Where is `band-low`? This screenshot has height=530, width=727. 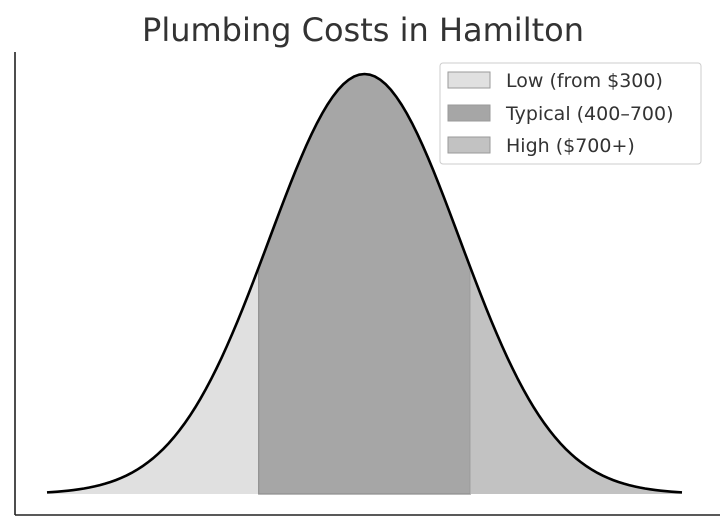
band-low is located at coordinates (153, 380).